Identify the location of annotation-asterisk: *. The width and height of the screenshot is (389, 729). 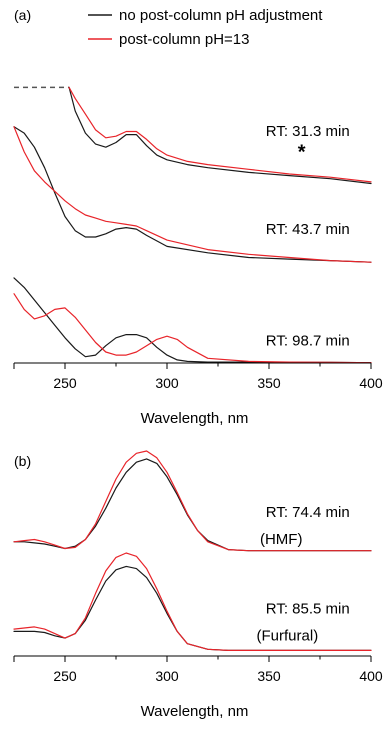
(302, 152).